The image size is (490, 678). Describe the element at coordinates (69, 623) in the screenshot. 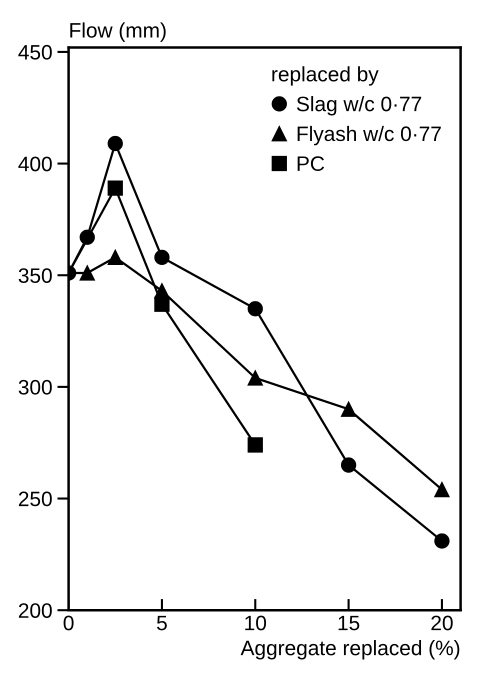

I see `x-tick-label: 0` at that location.